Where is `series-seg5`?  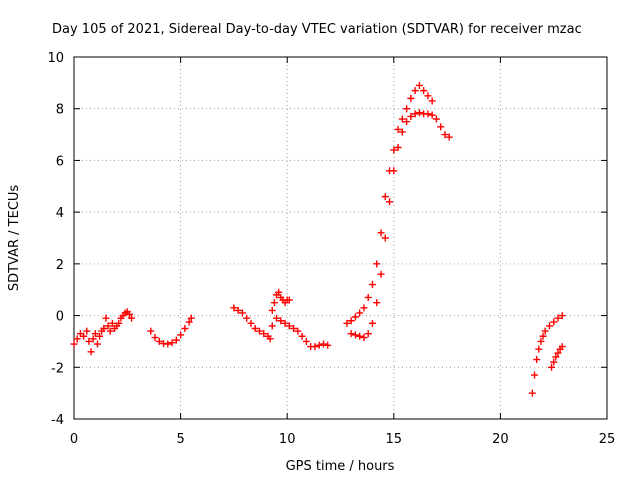
series-seg5 is located at coordinates (280, 301).